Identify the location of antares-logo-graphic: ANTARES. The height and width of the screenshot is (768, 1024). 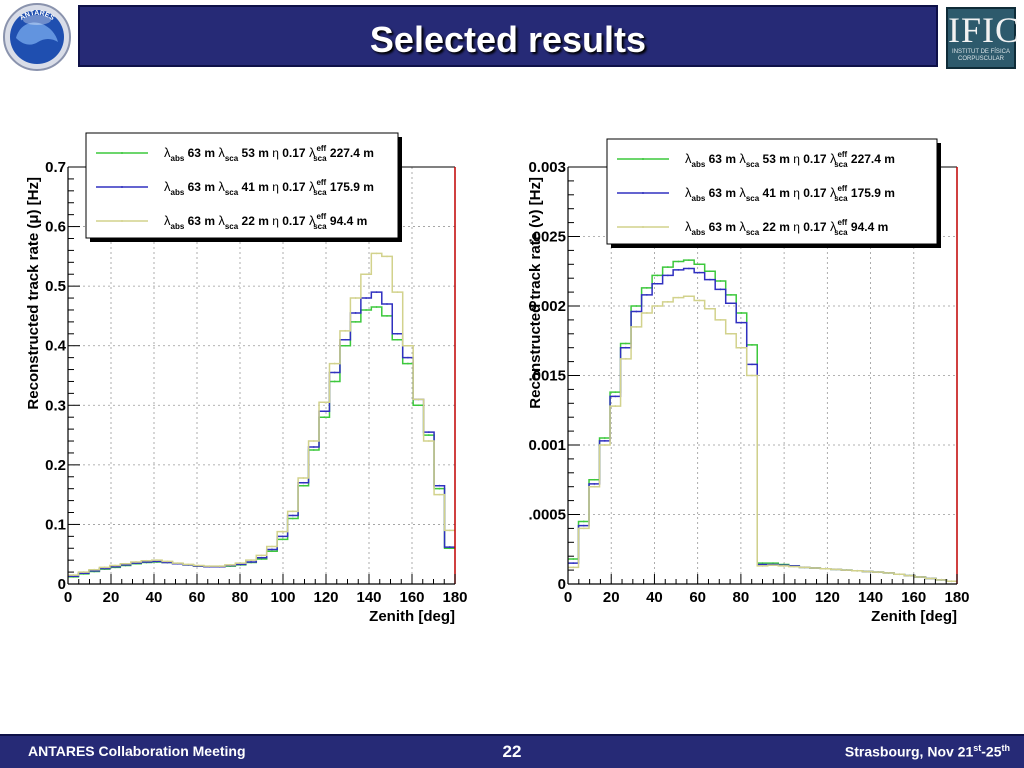
(37, 37).